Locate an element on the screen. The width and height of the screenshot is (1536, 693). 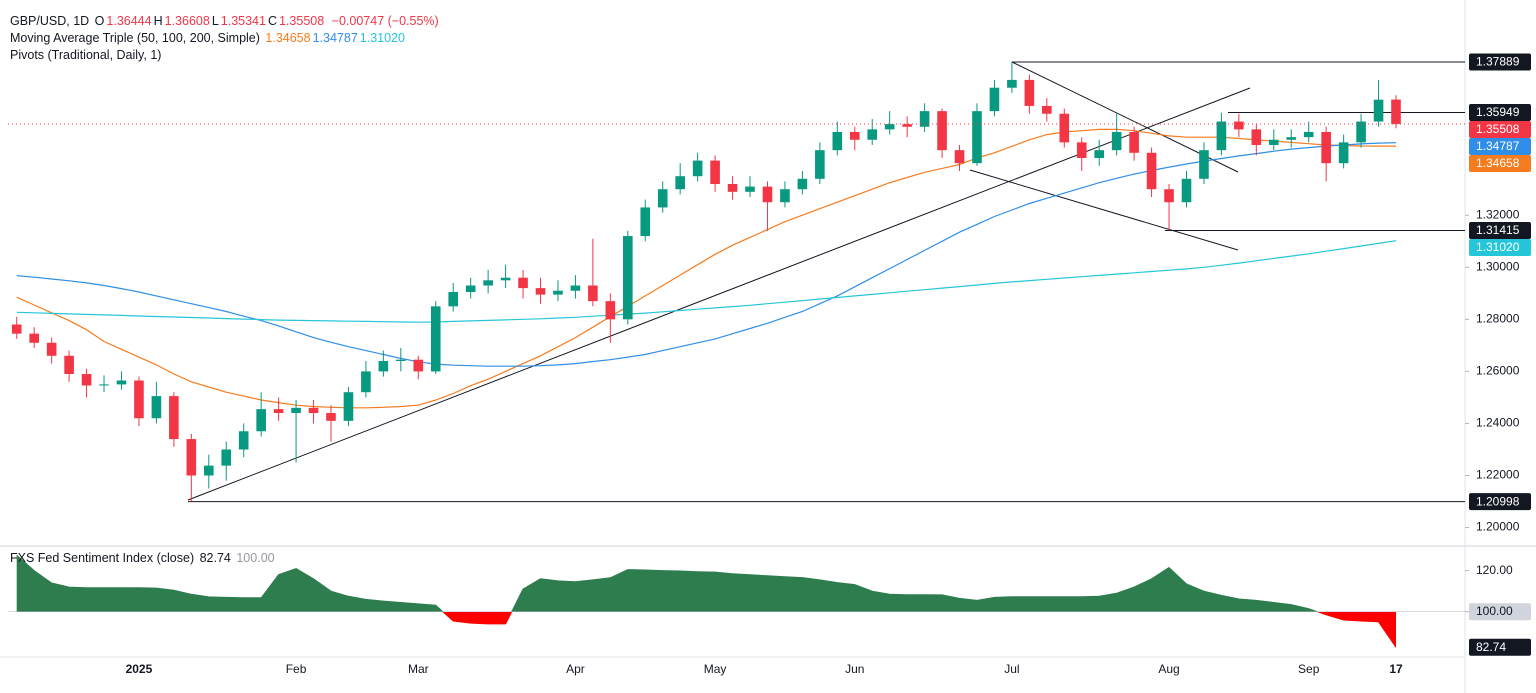
ohlc: O 1.36444 H 1.36608 L 1.35341 C 1.35508 is located at coordinates (211, 21).